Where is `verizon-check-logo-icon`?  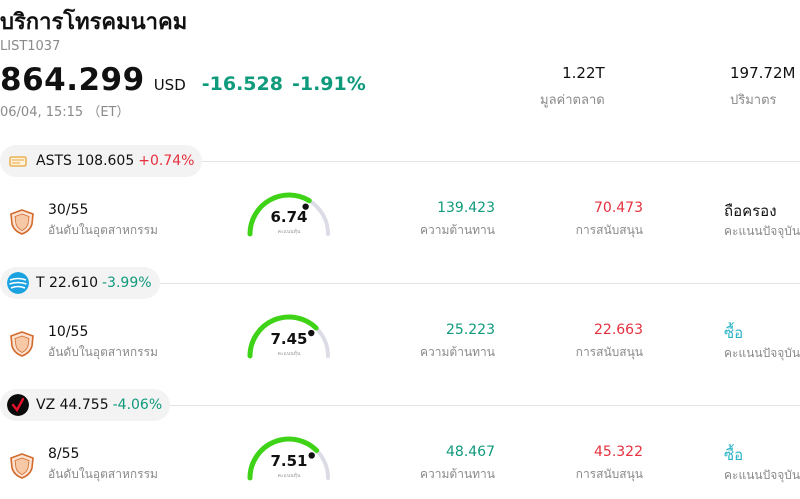 verizon-check-logo-icon is located at coordinates (18, 405).